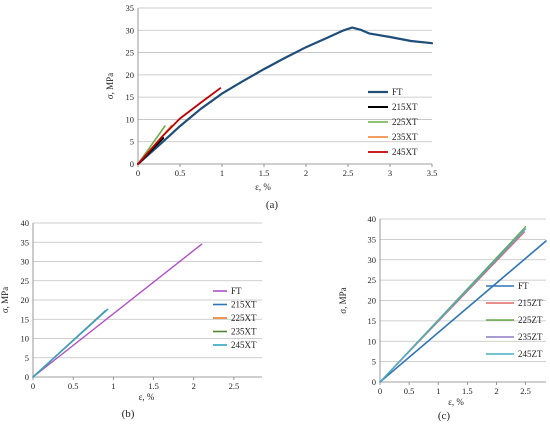 This screenshot has height=434, width=550. Describe the element at coordinates (444, 416) in the screenshot. I see `panel-label: (c)` at that location.